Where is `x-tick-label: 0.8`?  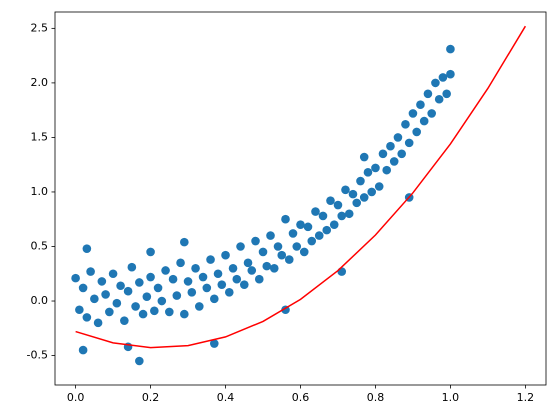
x-tick-label: 0.8 is located at coordinates (376, 397).